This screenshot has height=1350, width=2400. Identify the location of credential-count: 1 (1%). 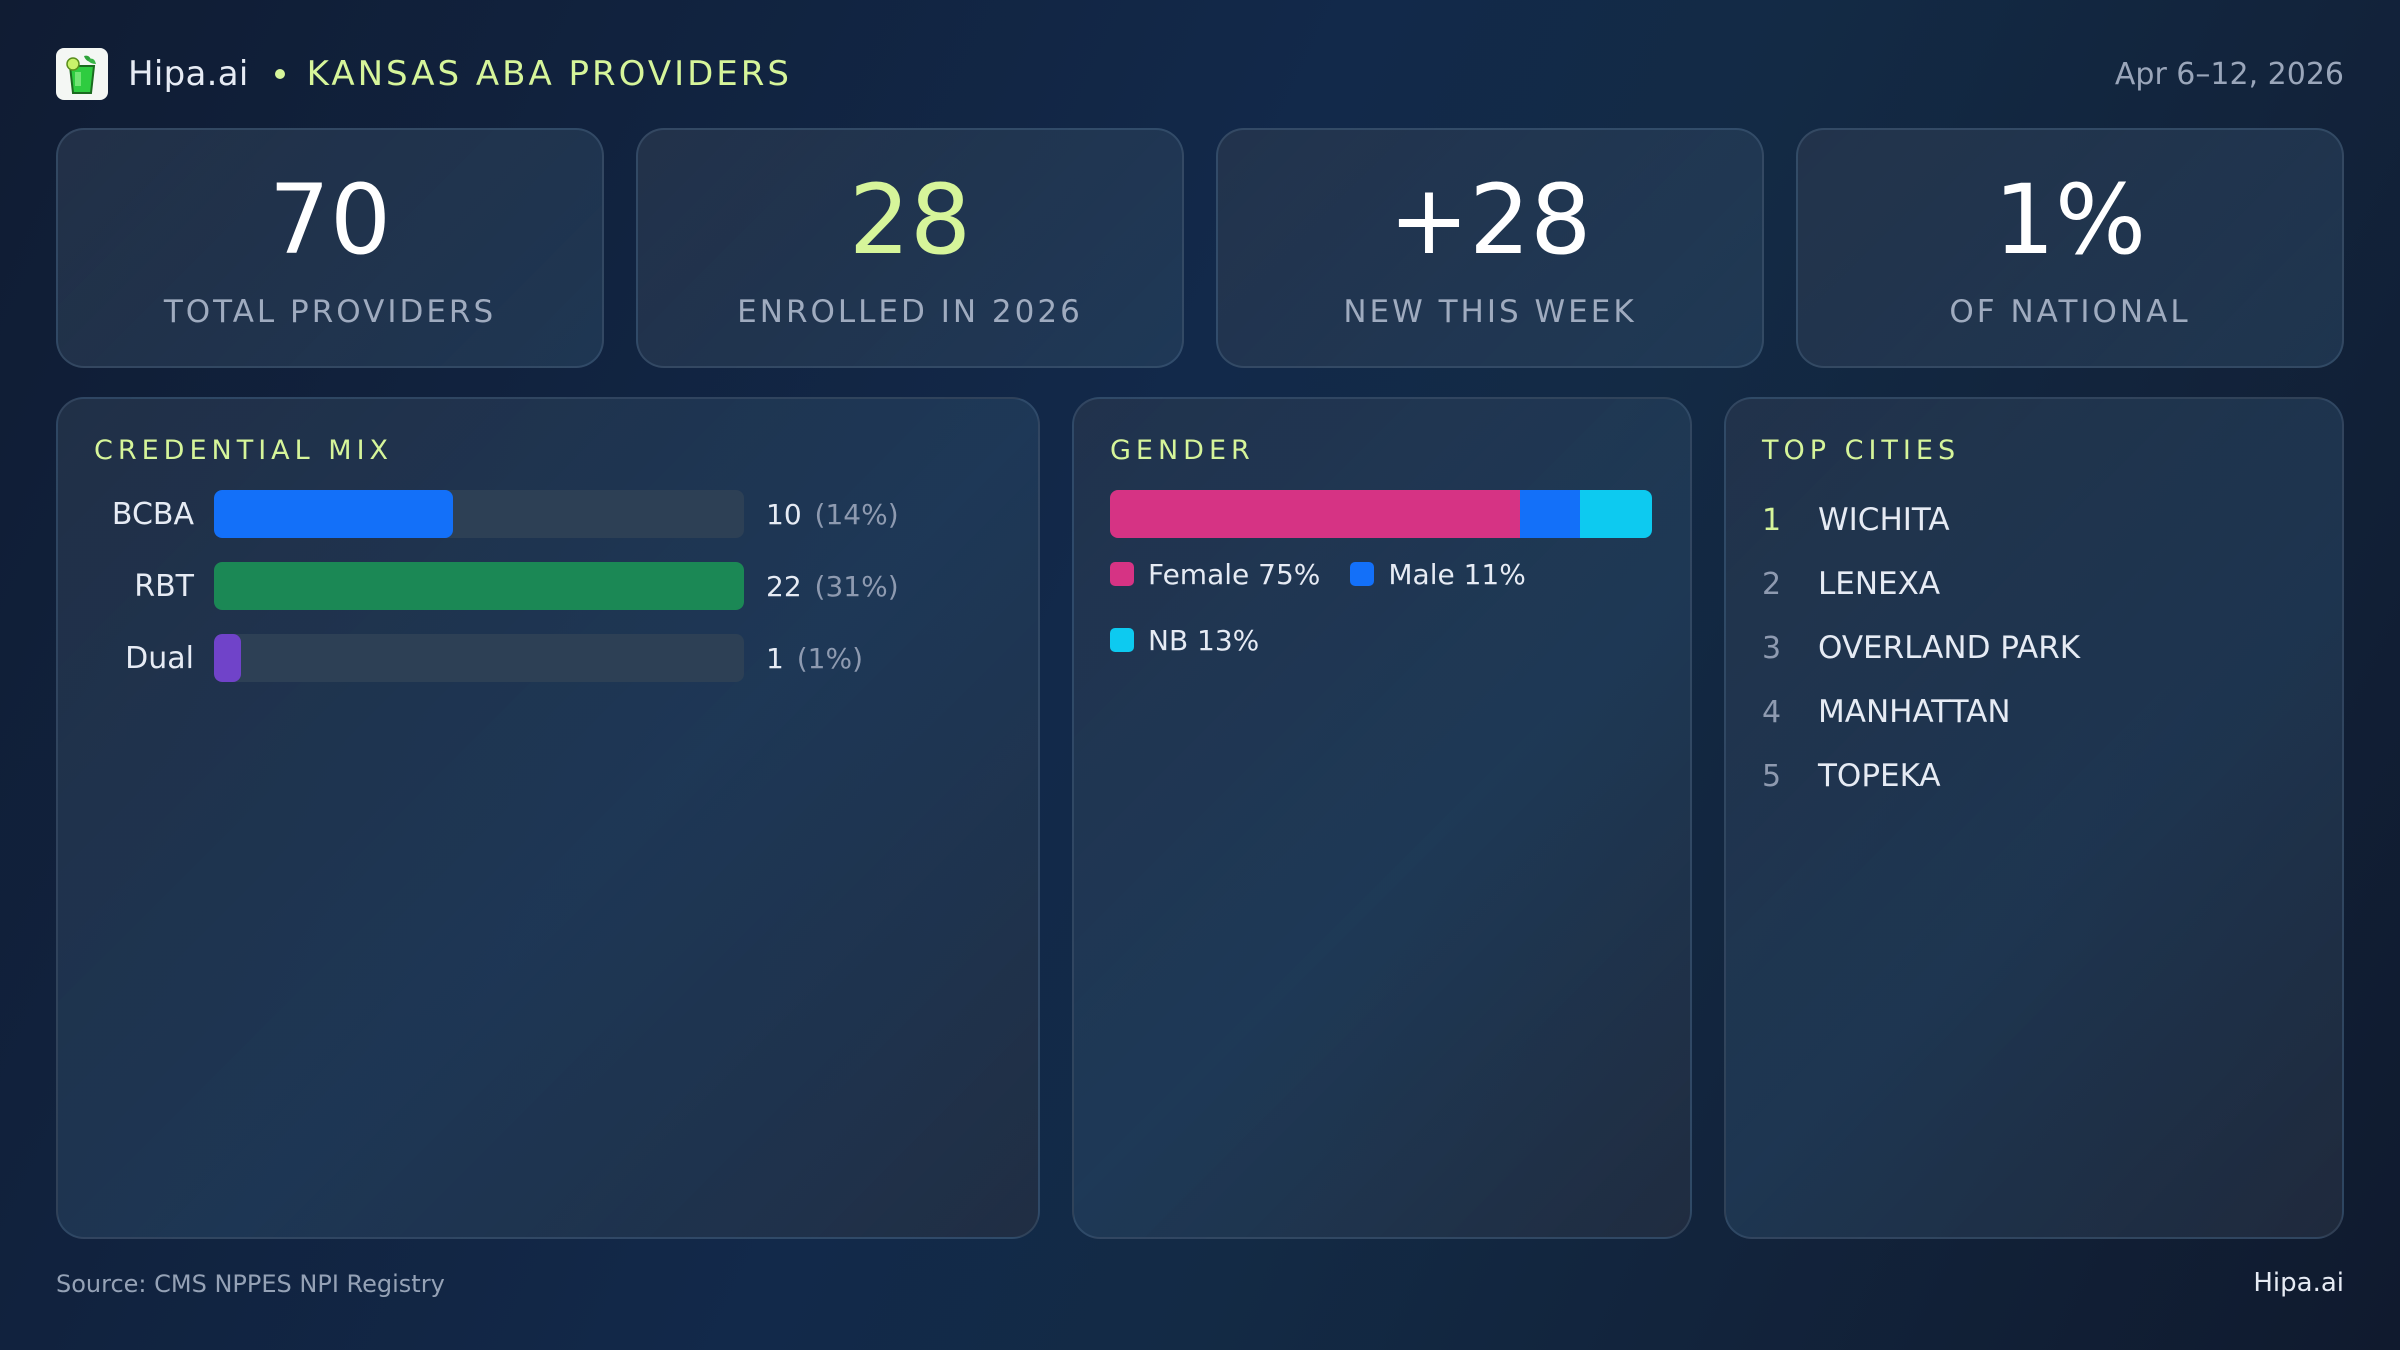
(815, 658).